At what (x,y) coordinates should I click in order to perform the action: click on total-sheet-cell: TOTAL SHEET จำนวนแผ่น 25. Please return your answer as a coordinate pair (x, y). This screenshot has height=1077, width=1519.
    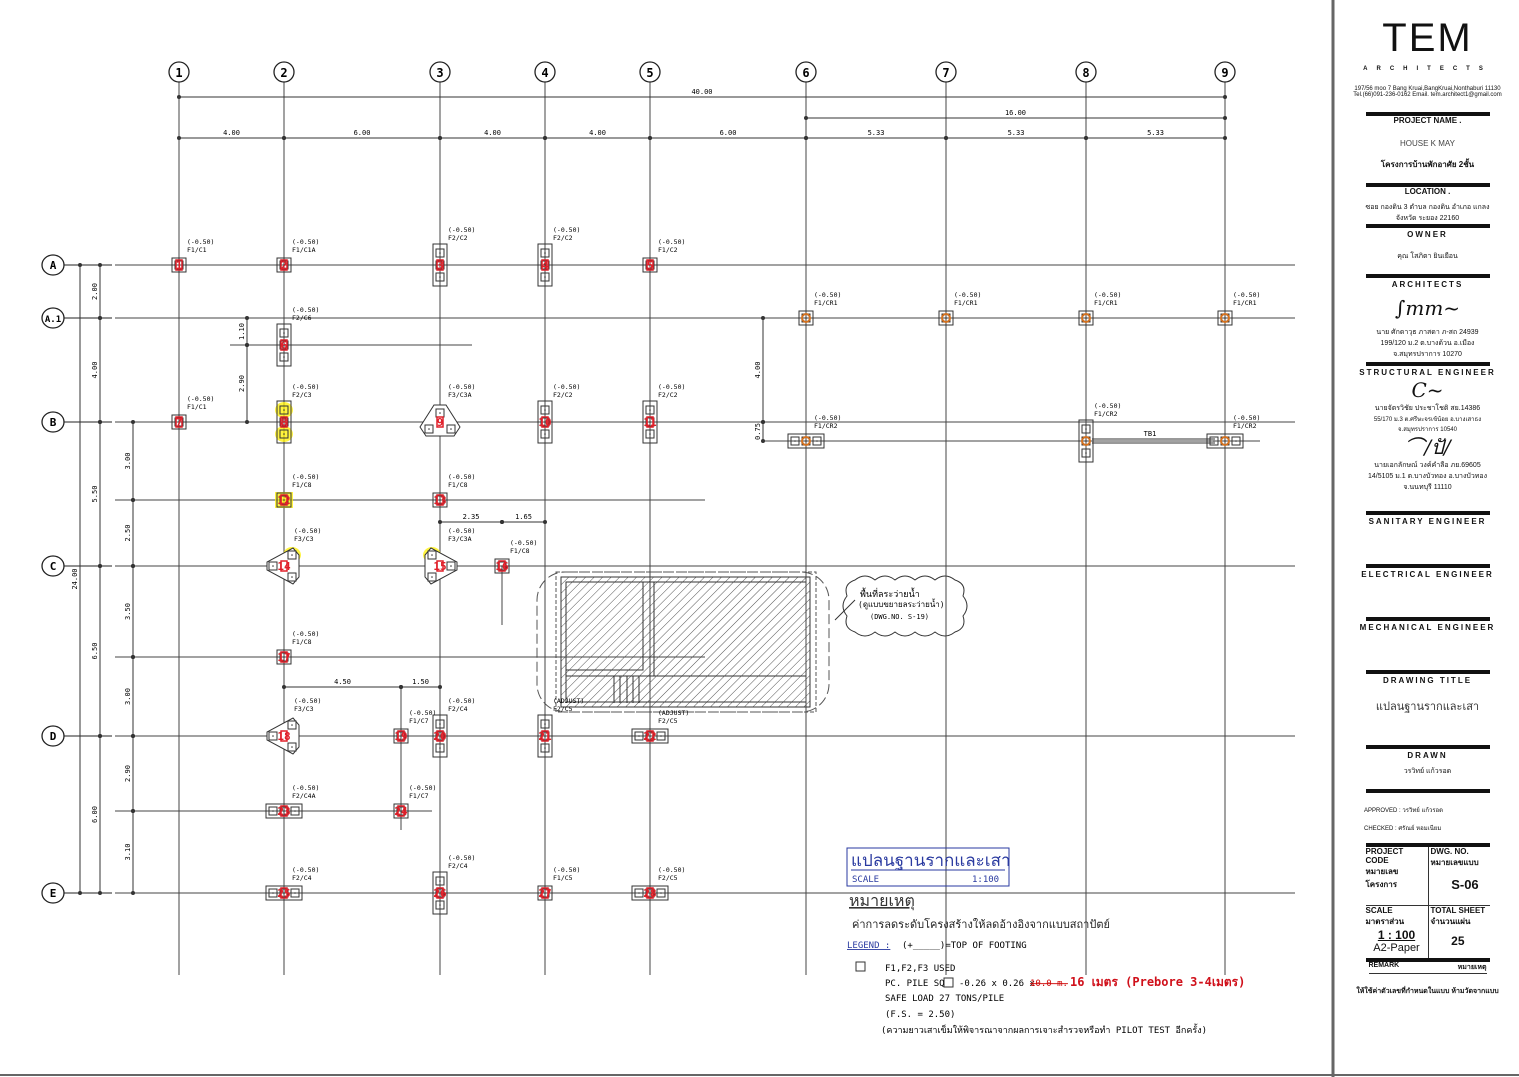
    Looking at the image, I should click on (1457, 932).